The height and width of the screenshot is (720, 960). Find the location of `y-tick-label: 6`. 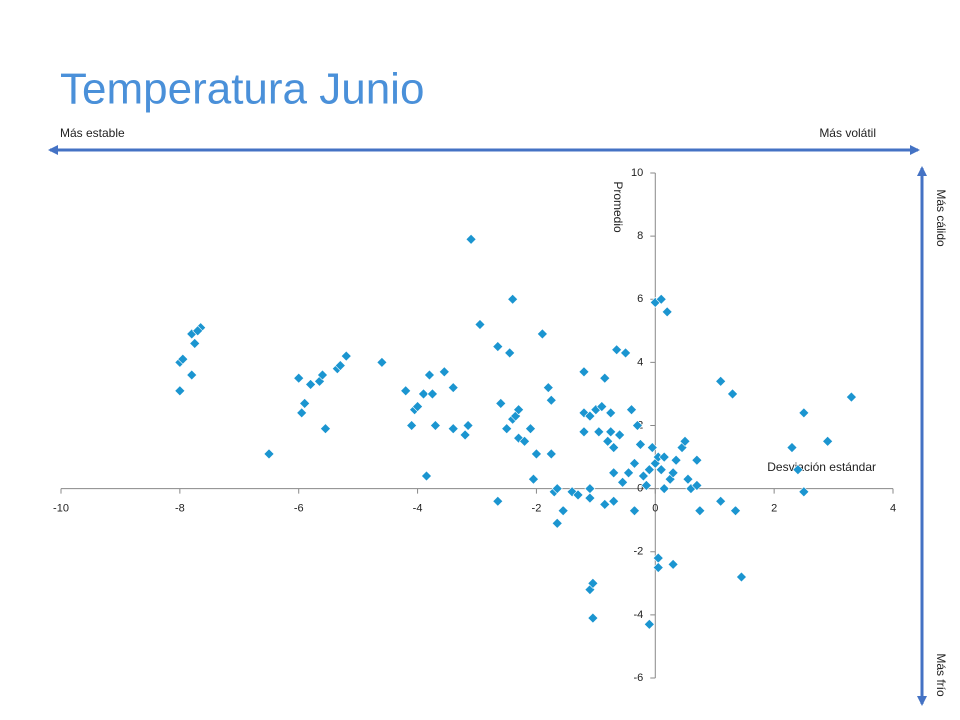

y-tick-label: 6 is located at coordinates (640, 299).